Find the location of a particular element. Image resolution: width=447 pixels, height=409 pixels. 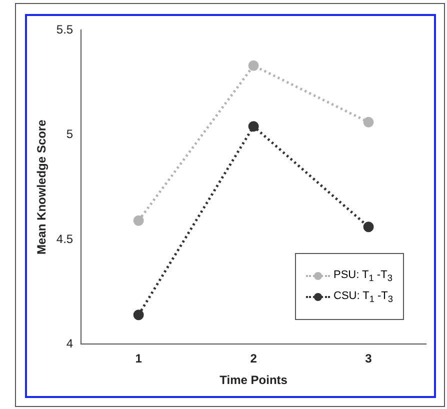

y-tick-label: 4.5 is located at coordinates (65, 239).